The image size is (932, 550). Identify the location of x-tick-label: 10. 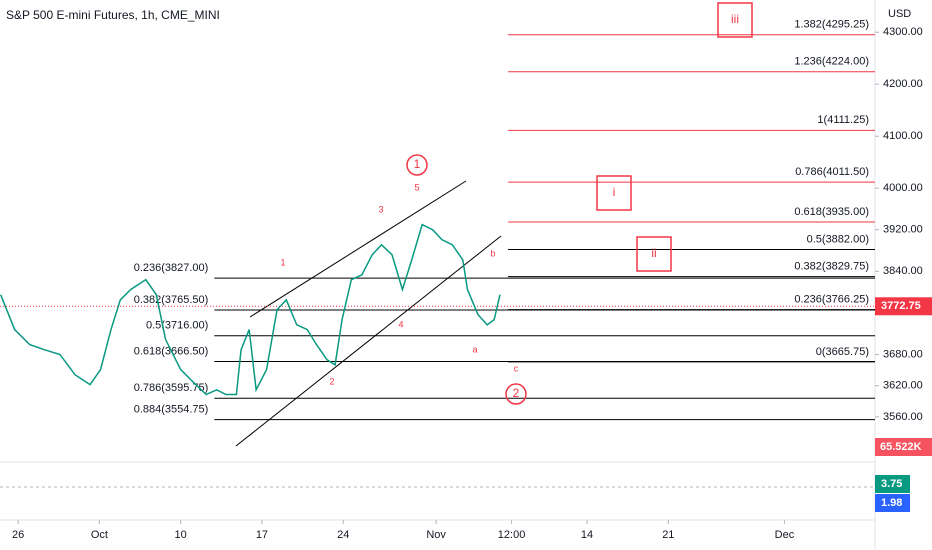
(181, 535).